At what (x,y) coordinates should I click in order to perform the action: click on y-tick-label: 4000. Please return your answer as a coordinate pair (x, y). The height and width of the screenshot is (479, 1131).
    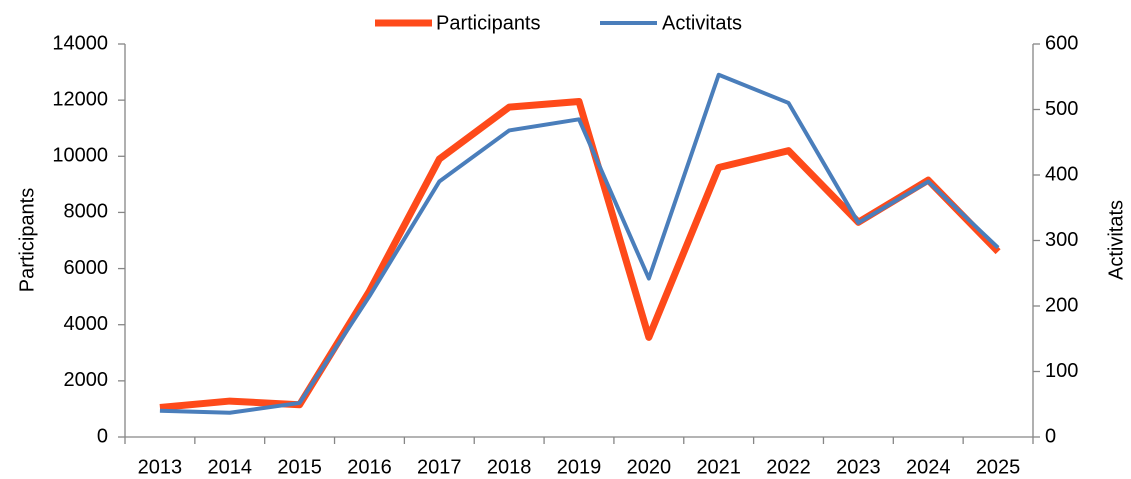
    Looking at the image, I should click on (86, 324).